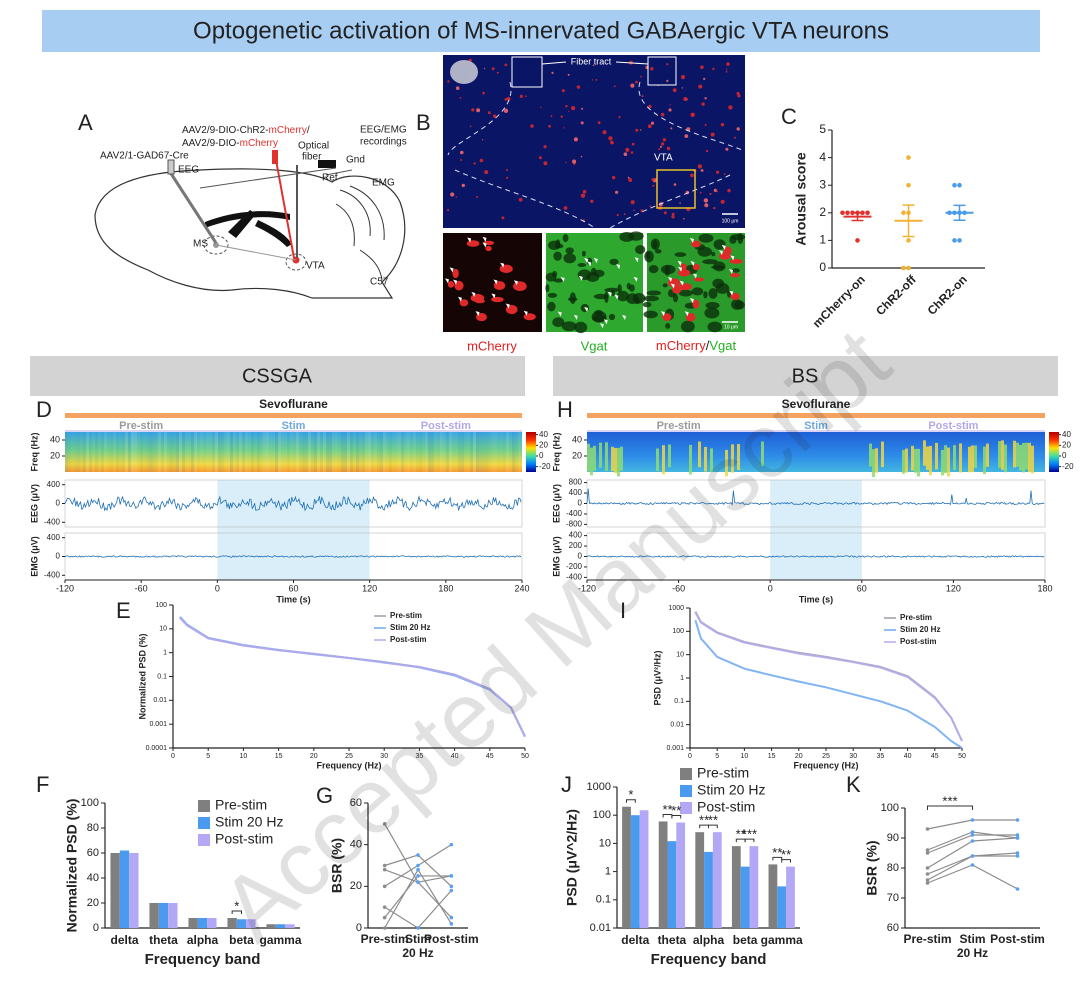  I want to click on brain-outline, so click(250, 233).